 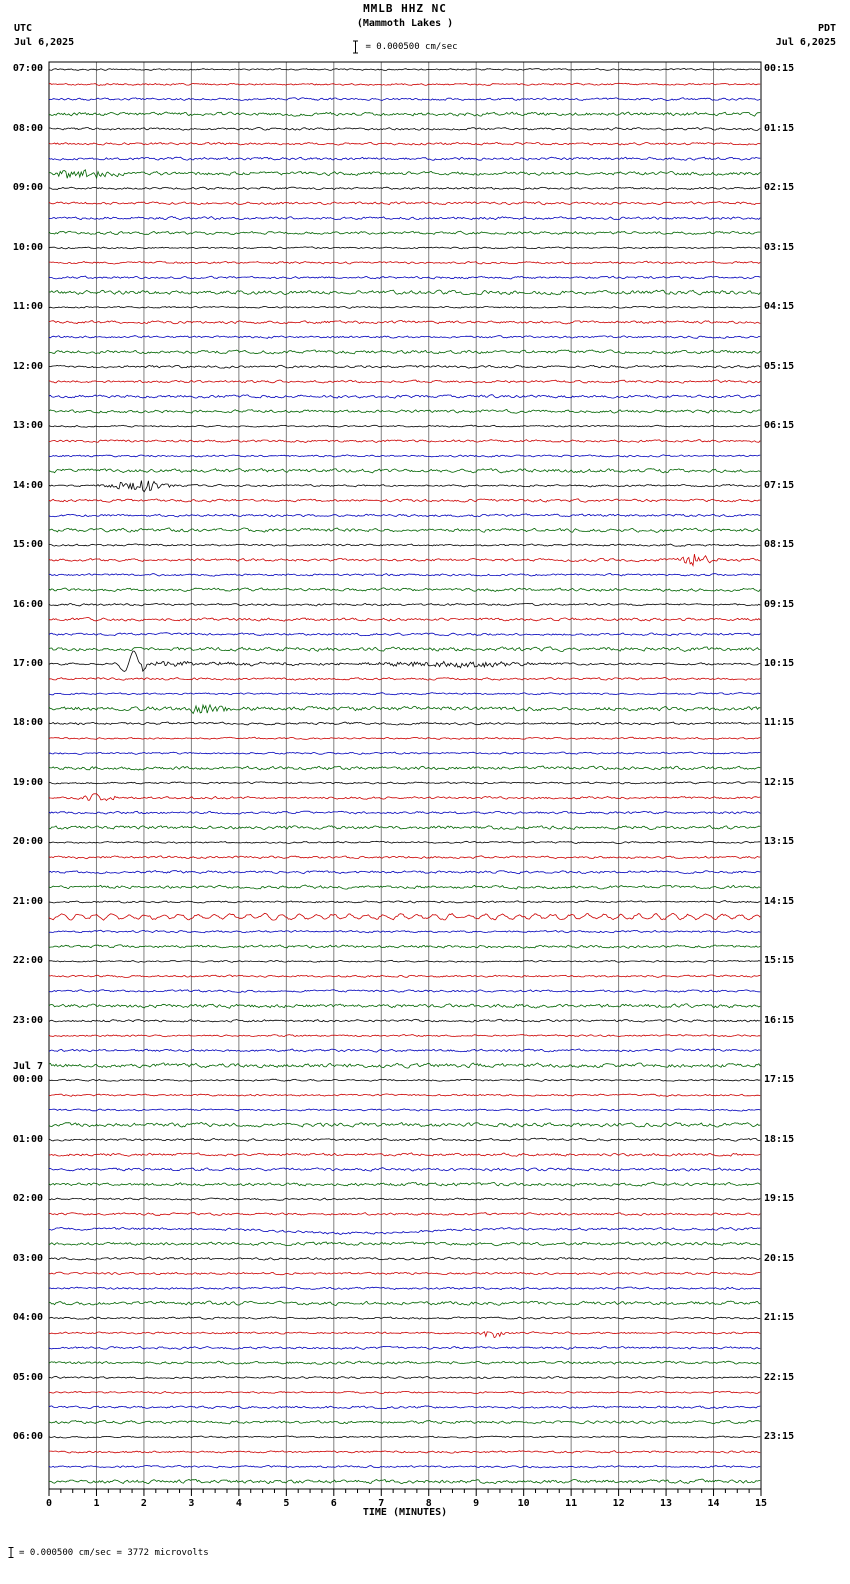 What do you see at coordinates (779, 545) in the screenshot?
I see `pdt-hour-label: 08:15` at bounding box center [779, 545].